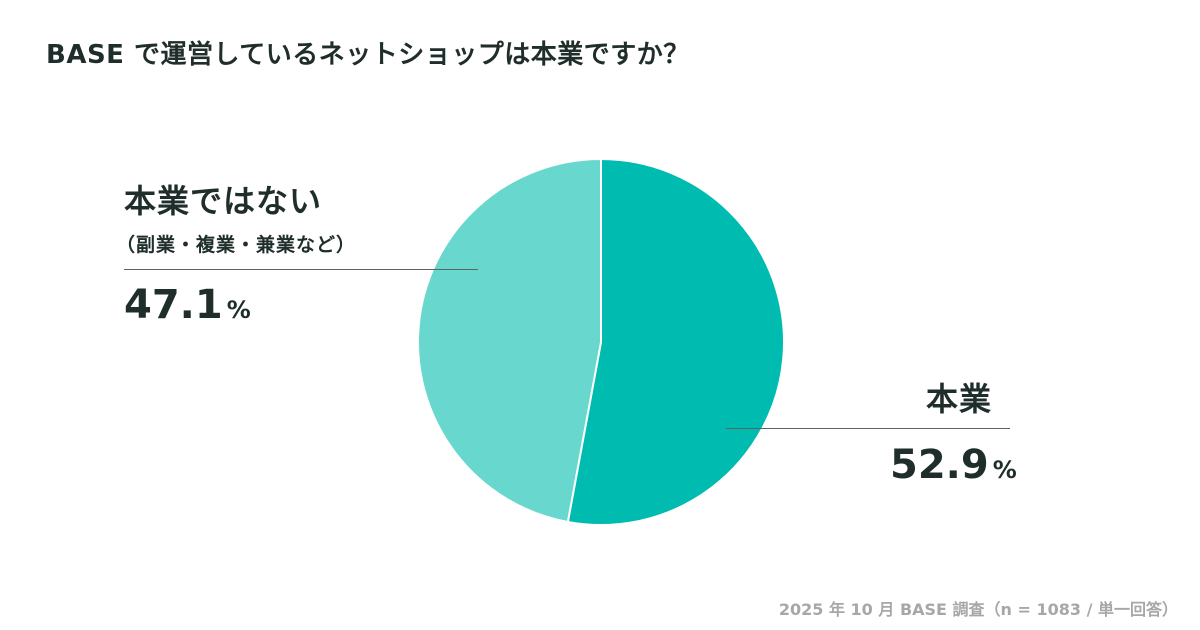 The height and width of the screenshot is (630, 1200). I want to click on value-number-main: 52.9, so click(939, 465).